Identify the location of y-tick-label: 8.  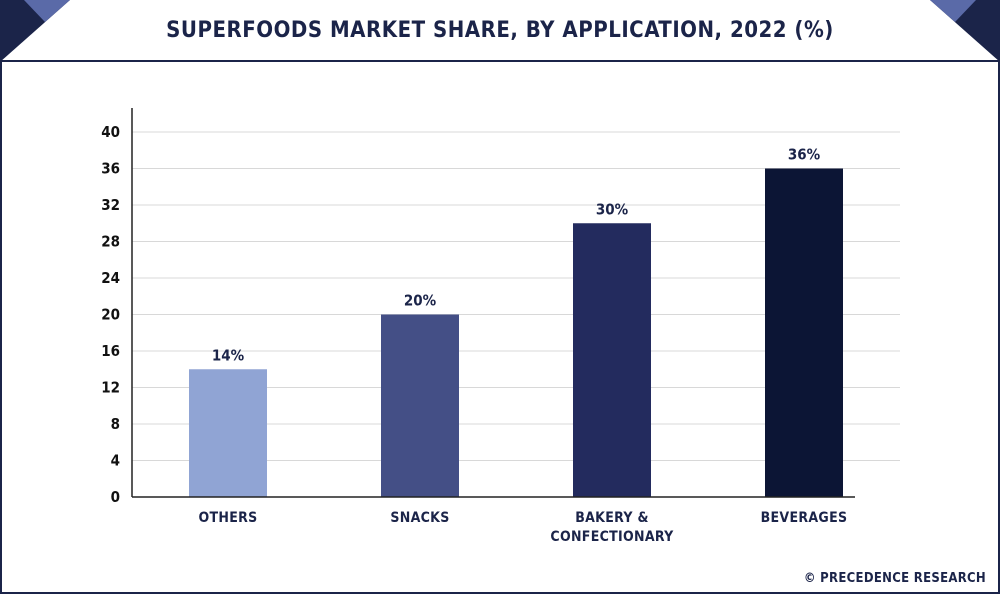
(115, 424).